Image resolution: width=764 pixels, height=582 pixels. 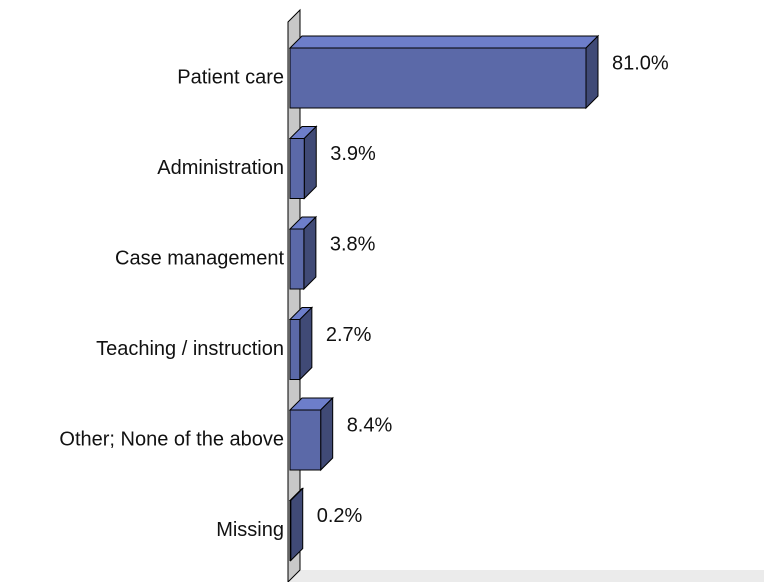 What do you see at coordinates (370, 425) in the screenshot?
I see `value-label: 8.4%` at bounding box center [370, 425].